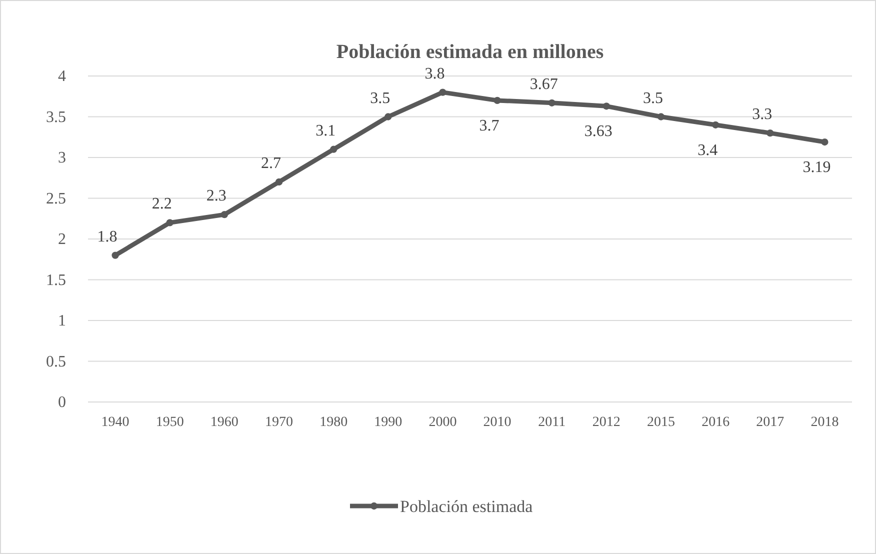 This screenshot has height=554, width=876. I want to click on x-tick-label: 2010, so click(497, 422).